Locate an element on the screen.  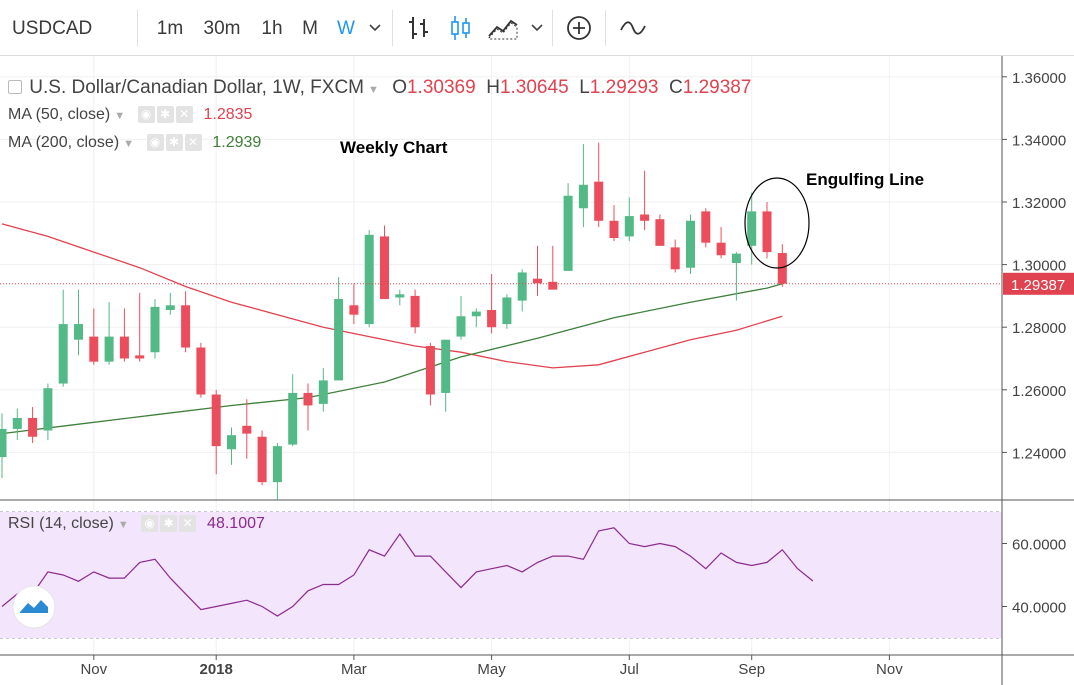
time-tick-label: Sep is located at coordinates (751, 669).